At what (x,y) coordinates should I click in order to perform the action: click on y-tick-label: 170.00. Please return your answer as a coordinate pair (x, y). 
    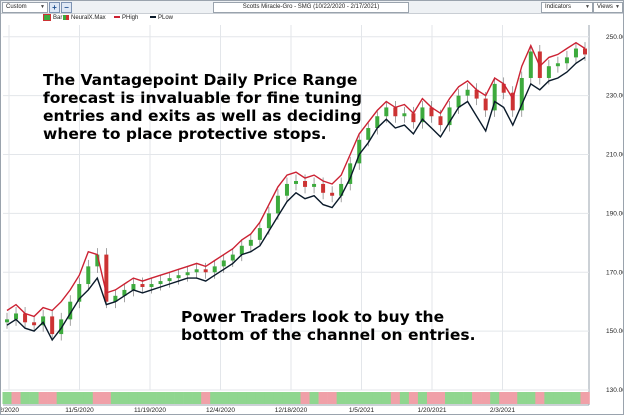
    Looking at the image, I should click on (614, 272).